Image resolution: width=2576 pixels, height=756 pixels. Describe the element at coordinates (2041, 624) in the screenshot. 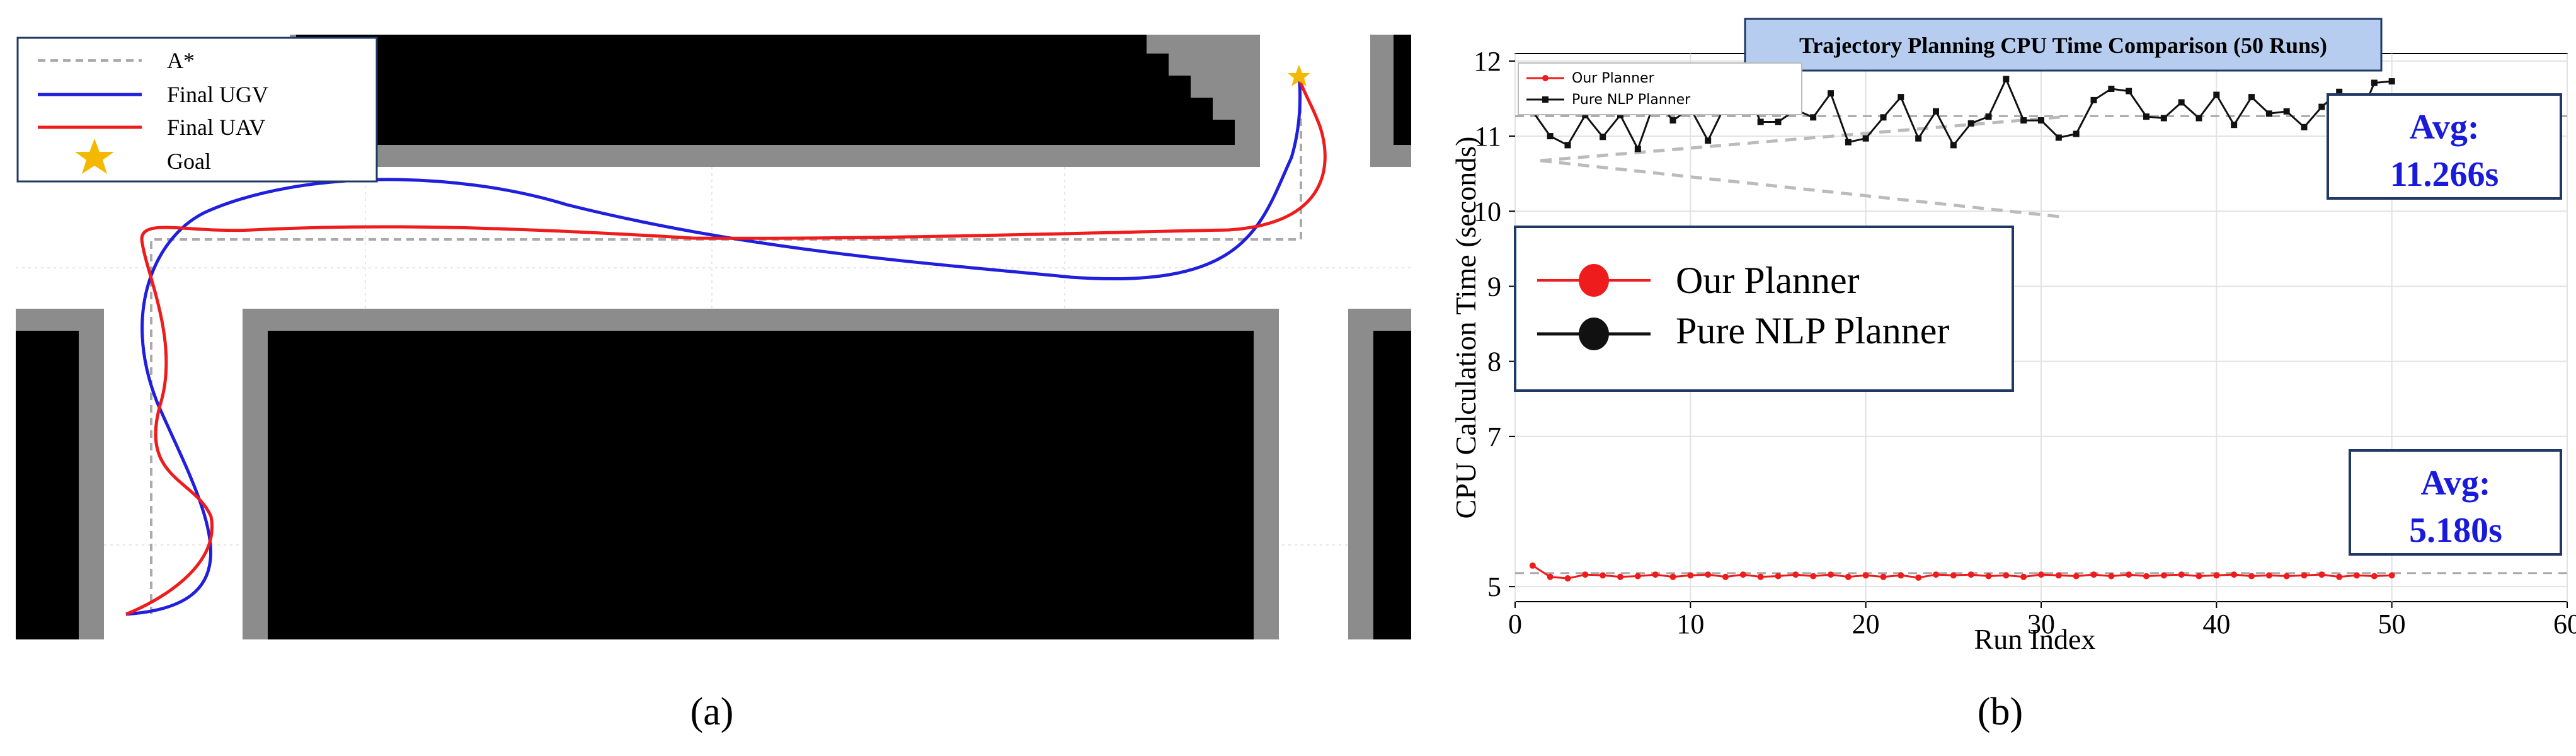

I see `x-tick-label: 30` at that location.